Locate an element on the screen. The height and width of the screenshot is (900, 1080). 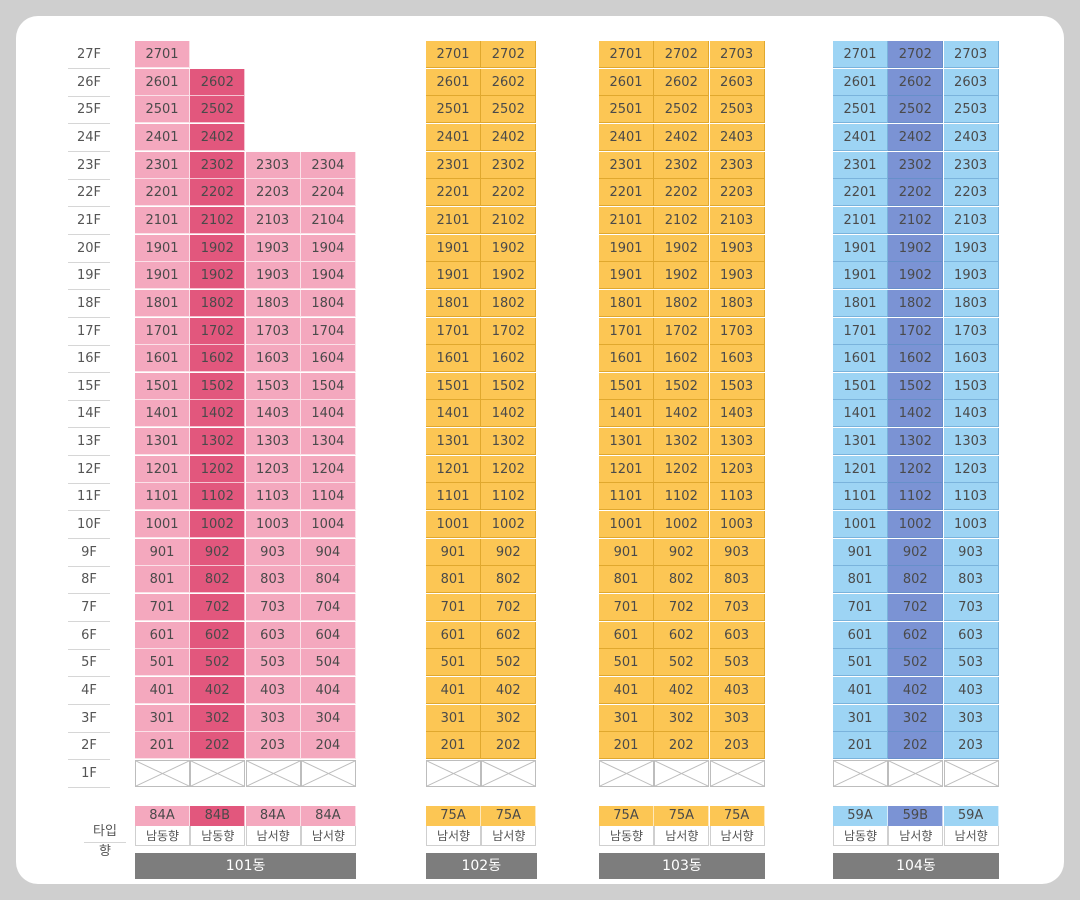
unit-cell: 1901 is located at coordinates (626, 276).